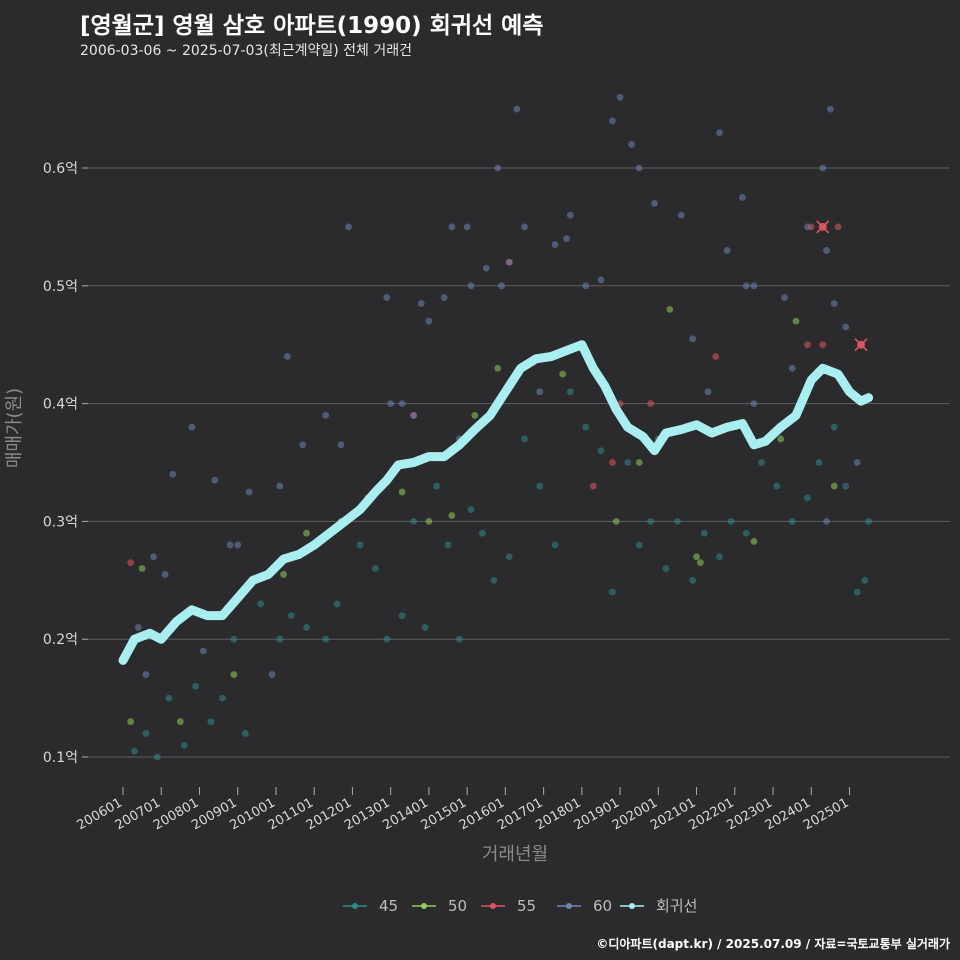 The width and height of the screenshot is (960, 960). Describe the element at coordinates (388, 906) in the screenshot. I see `legend-label: 45` at that location.